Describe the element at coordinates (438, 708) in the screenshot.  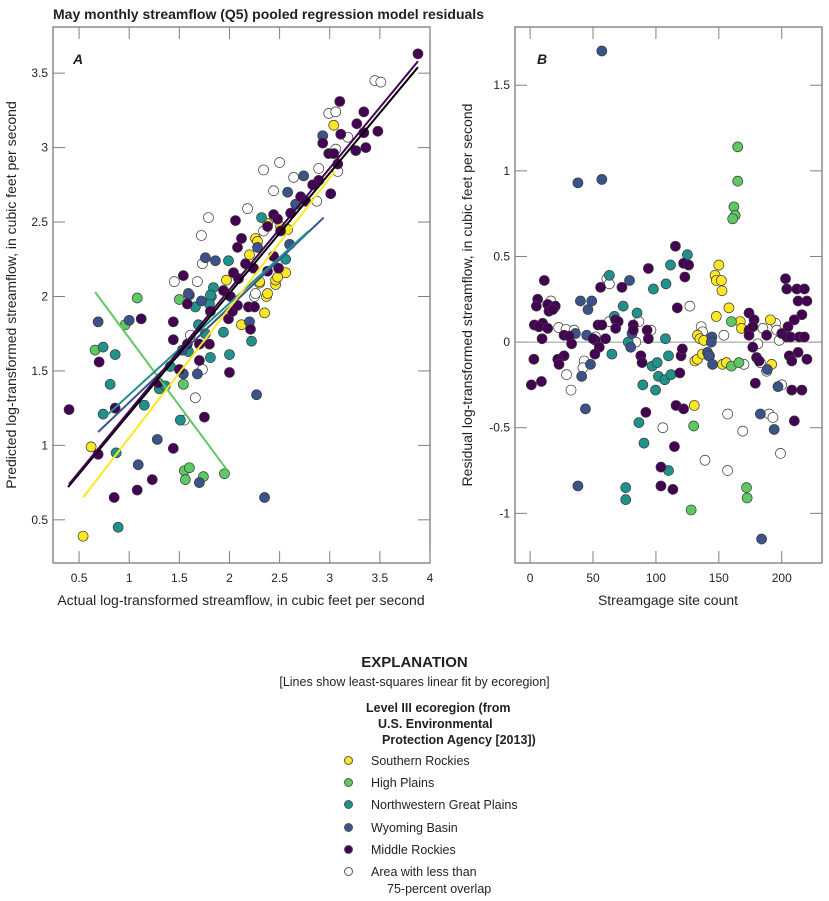
I see `legend-heading-line-1: Level III ecoregion (from` at that location.